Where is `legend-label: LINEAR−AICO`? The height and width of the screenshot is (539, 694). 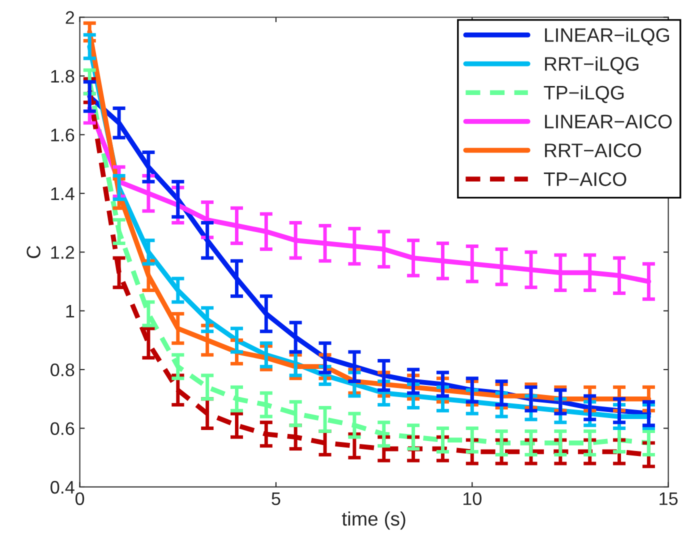
legend-label: LINEAR−AICO is located at coordinates (608, 121).